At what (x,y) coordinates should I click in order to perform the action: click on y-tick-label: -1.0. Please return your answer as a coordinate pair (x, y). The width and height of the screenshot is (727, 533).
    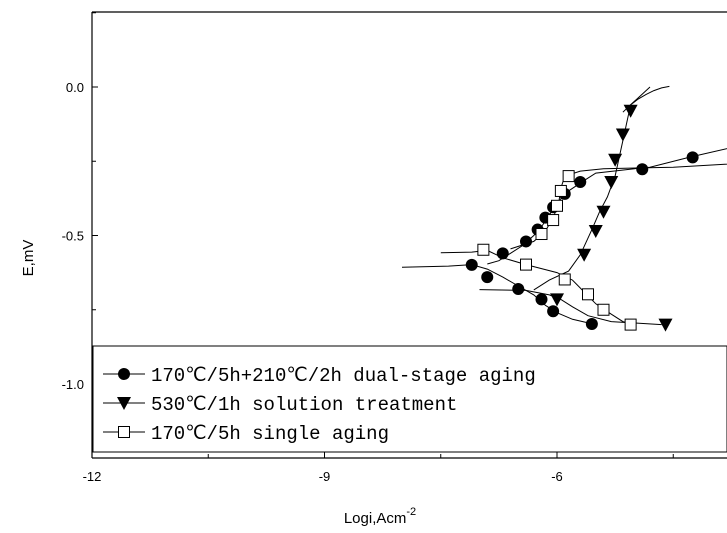
    Looking at the image, I should click on (73, 384).